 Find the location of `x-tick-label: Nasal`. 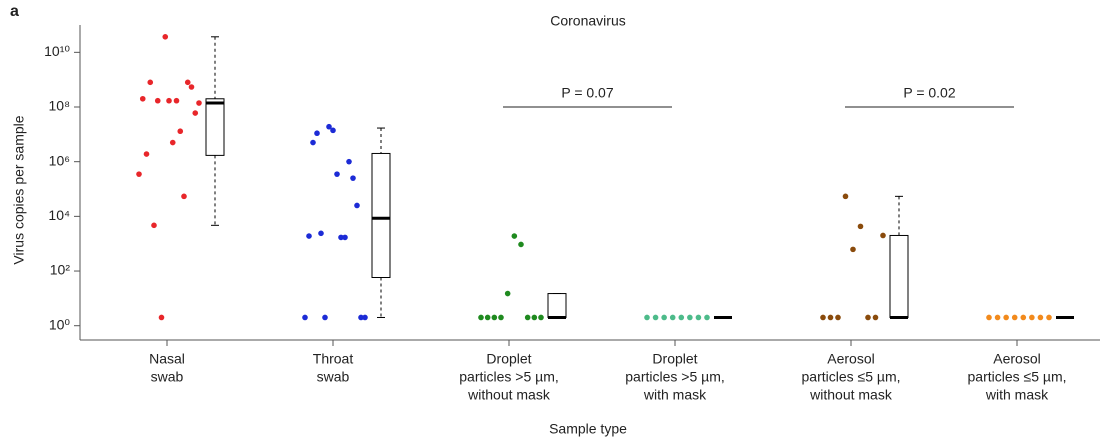

x-tick-label: Nasal is located at coordinates (167, 359).